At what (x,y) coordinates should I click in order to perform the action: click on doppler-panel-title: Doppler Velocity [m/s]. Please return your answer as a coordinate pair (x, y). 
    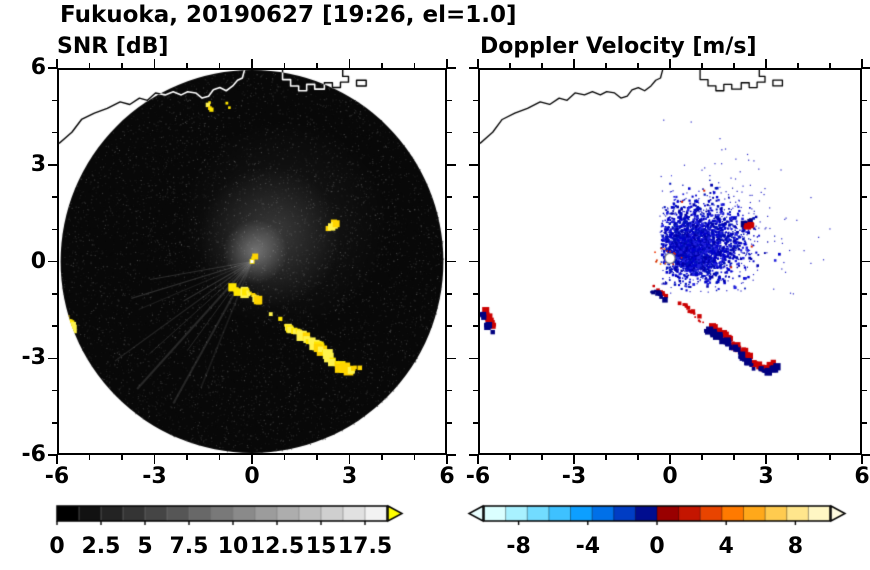
    Looking at the image, I should click on (618, 46).